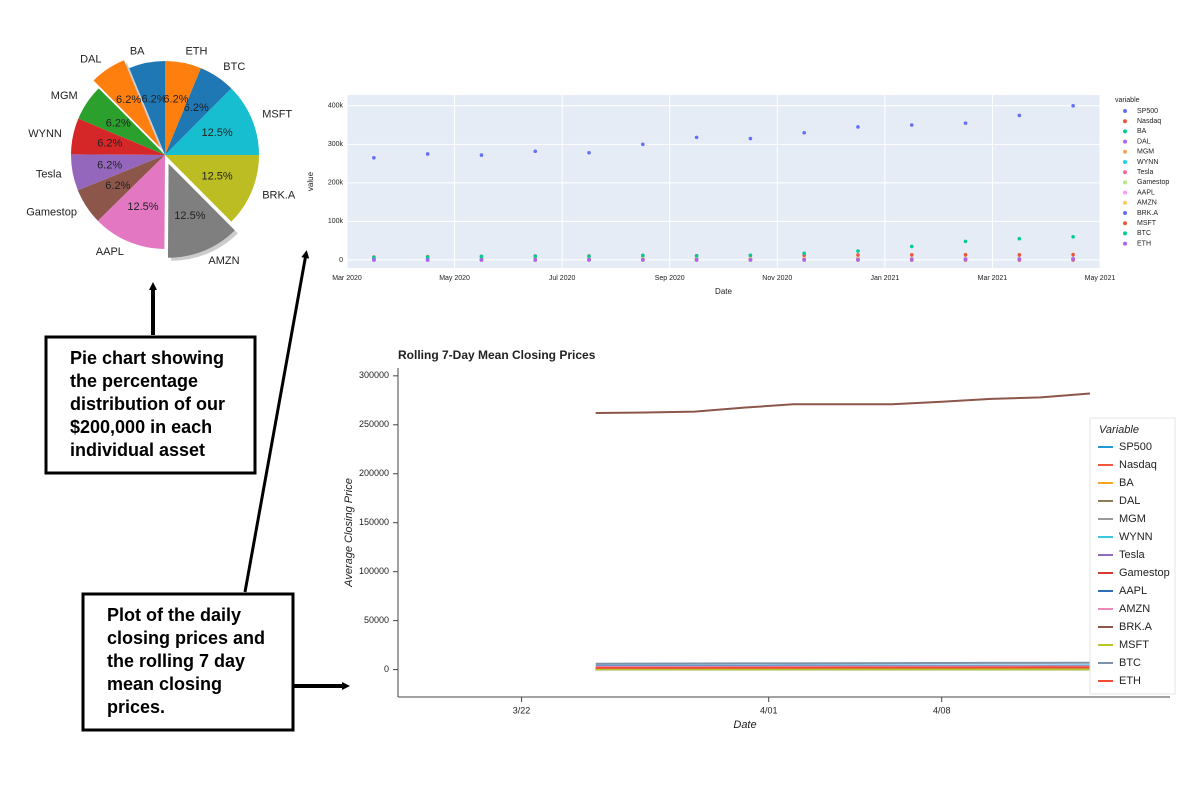 This screenshot has height=800, width=1200. What do you see at coordinates (1127, 100) in the screenshot?
I see `legend-title: variable` at bounding box center [1127, 100].